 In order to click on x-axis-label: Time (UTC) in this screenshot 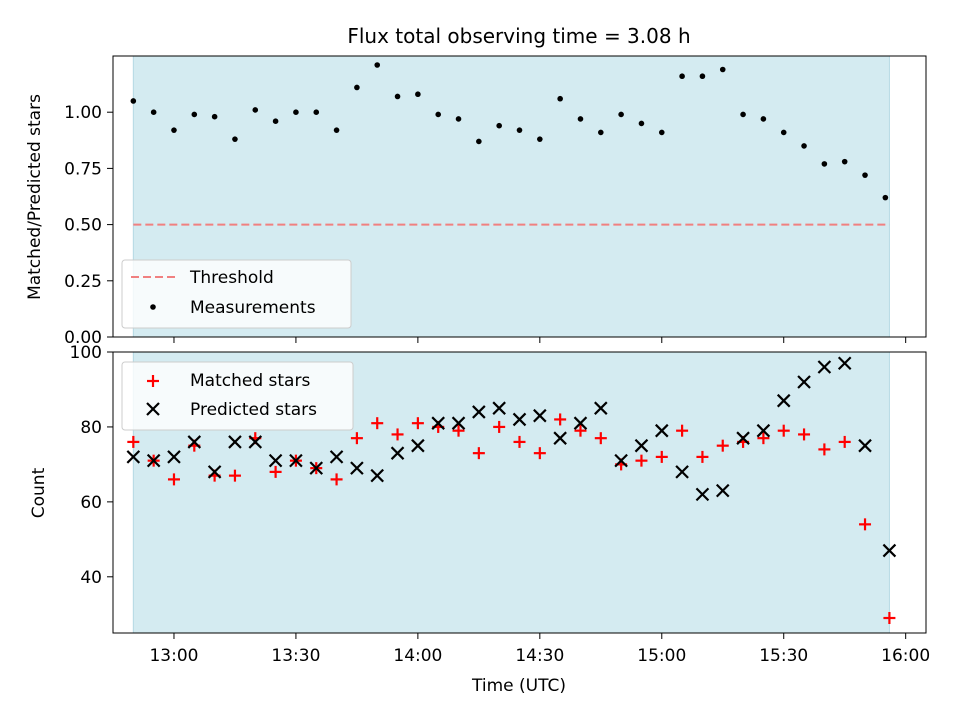, I will do `click(518, 686)`.